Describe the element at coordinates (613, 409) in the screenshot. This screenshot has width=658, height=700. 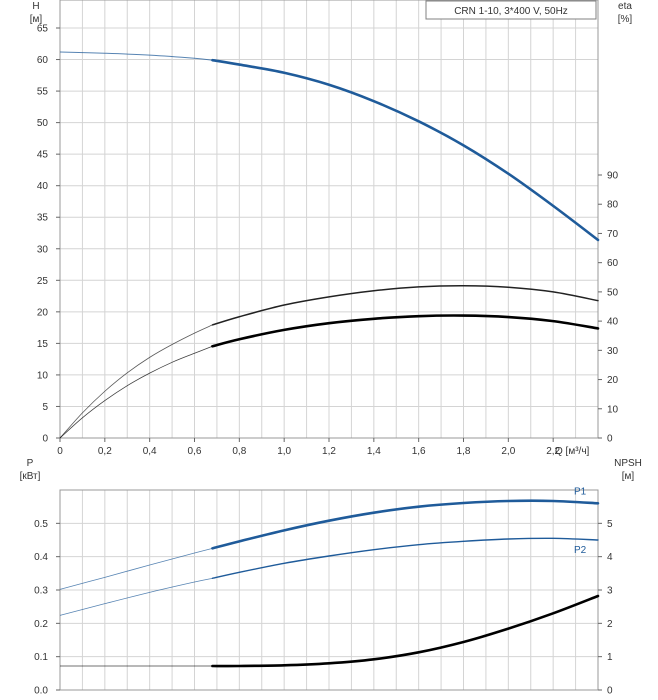
I see `y-right-tick-label: 10` at that location.